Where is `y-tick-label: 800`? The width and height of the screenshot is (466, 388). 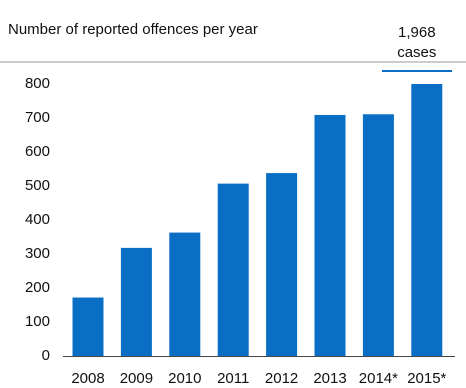
y-tick-label: 800 is located at coordinates (37, 83).